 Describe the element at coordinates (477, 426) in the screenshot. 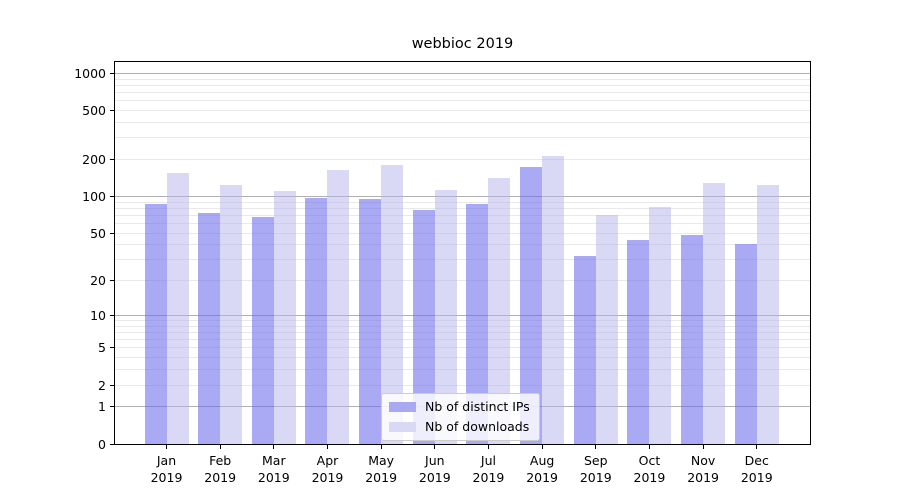

I see `legend-label: Nb of downloads` at that location.